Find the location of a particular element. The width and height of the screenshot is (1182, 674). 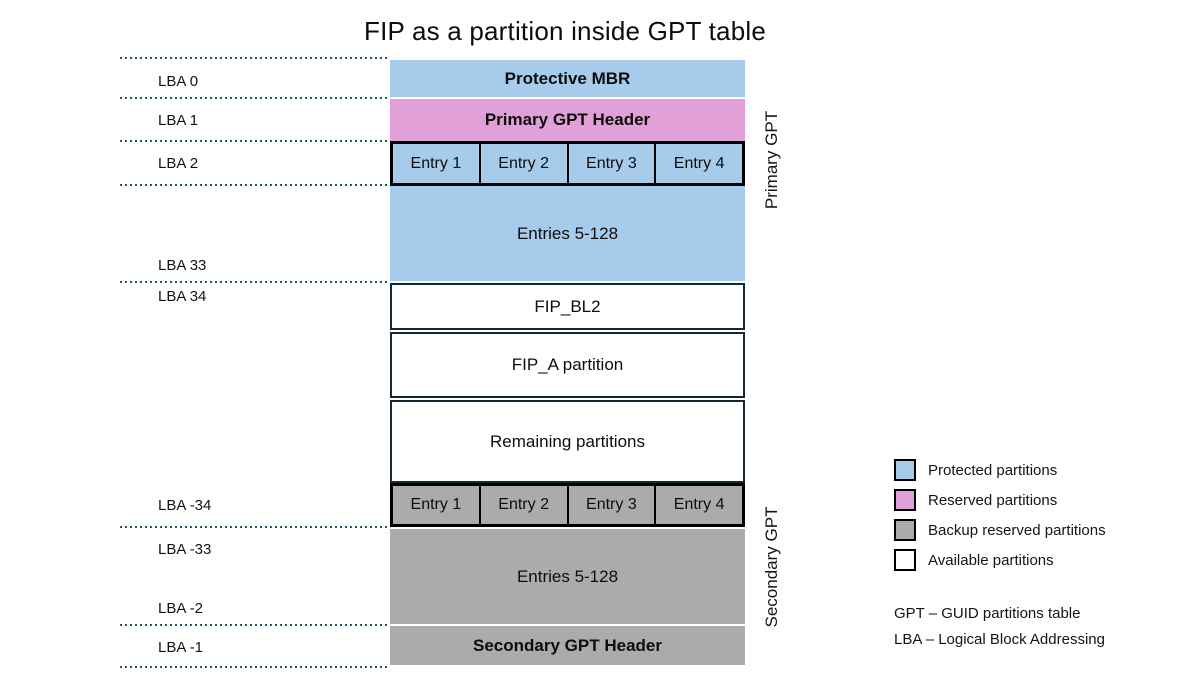

lba-label-m1: LBA -1 is located at coordinates (181, 647).